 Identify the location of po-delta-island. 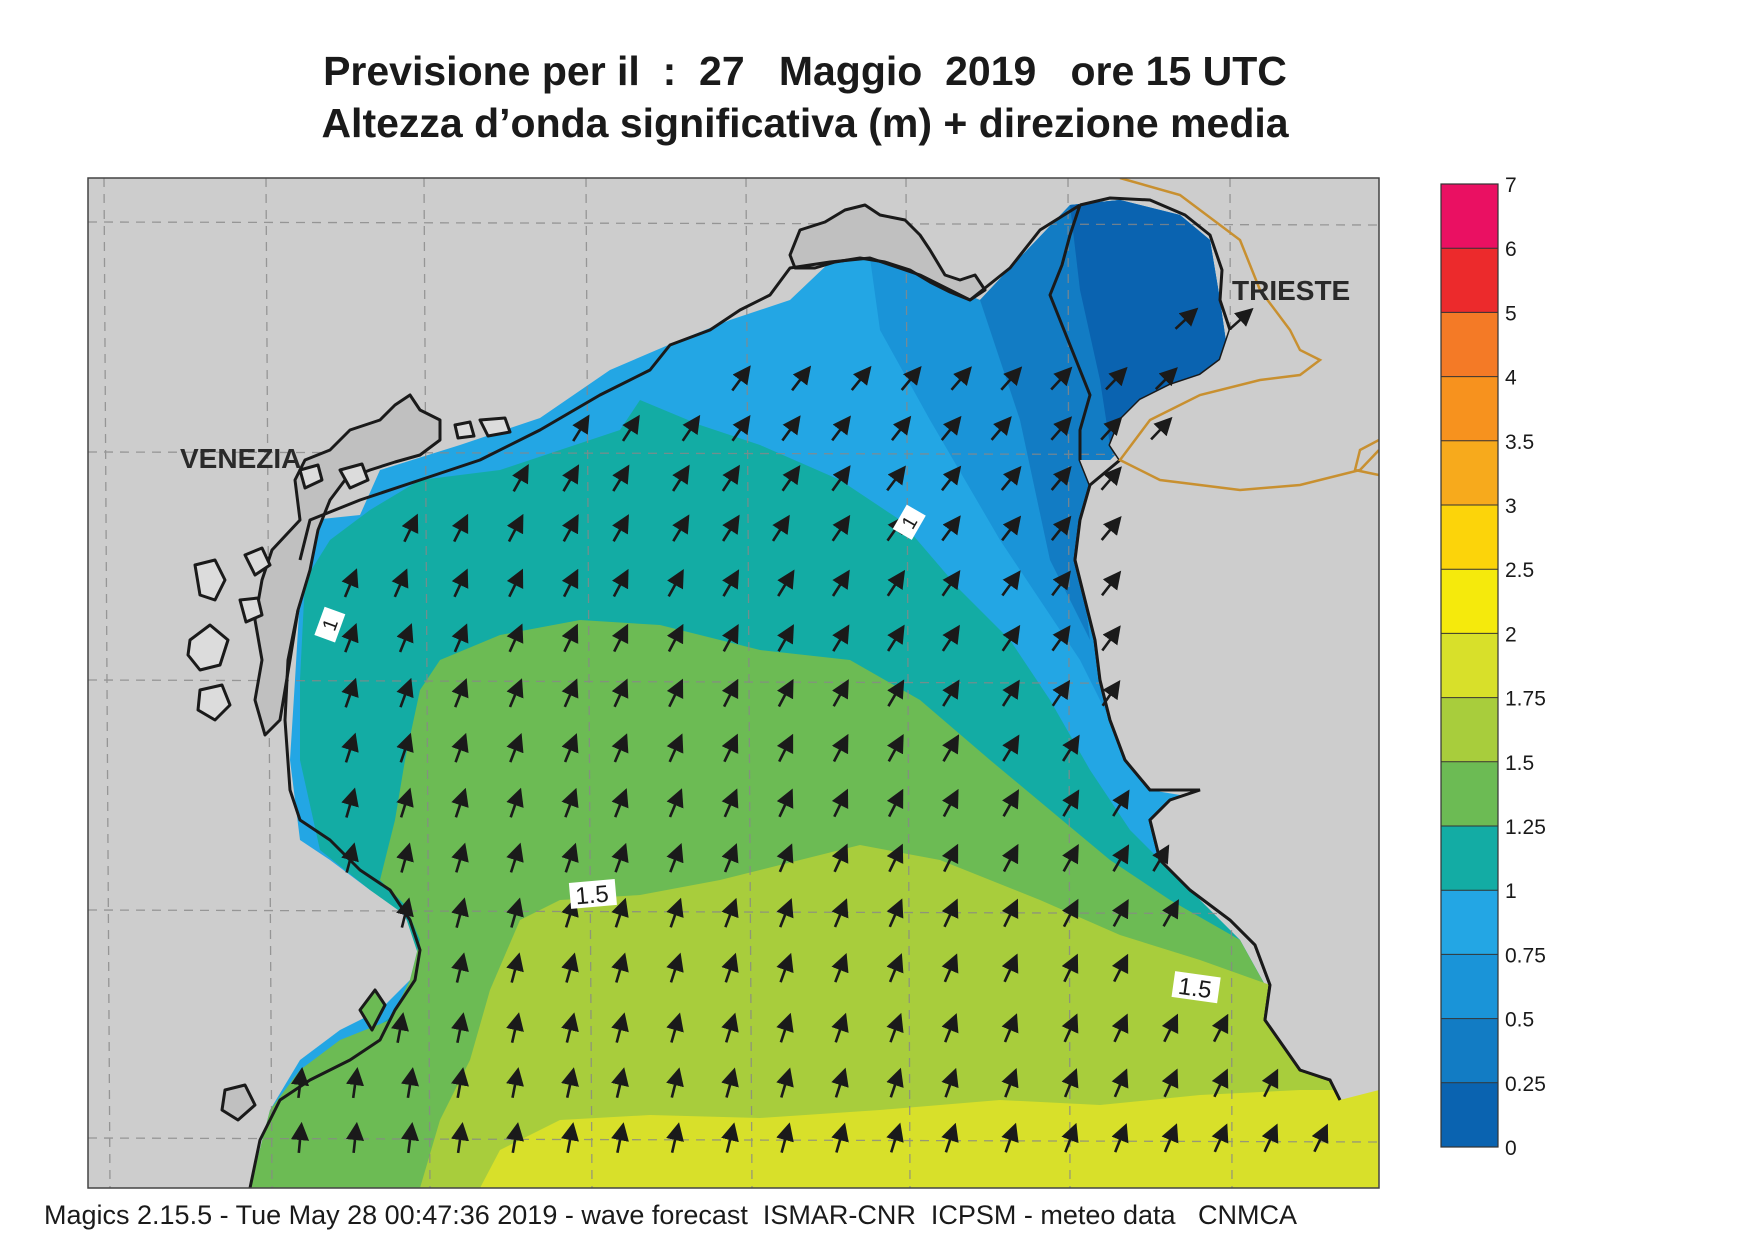
(238, 1102).